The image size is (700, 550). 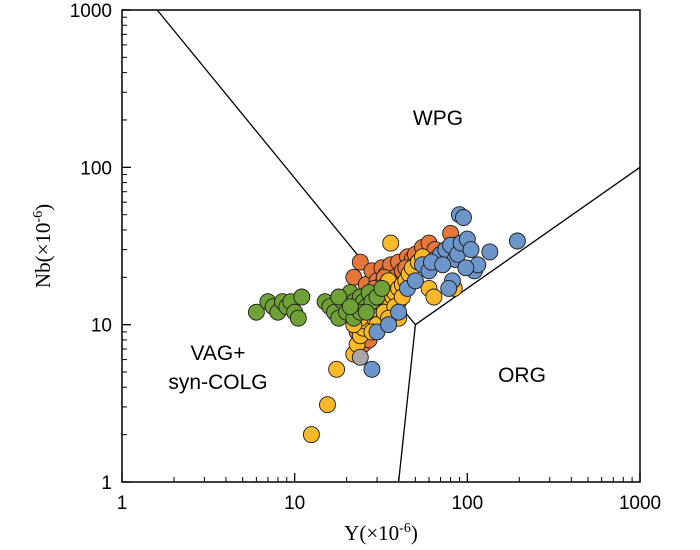 I want to click on x-axis-label-base: Y(×10, so click(x=371, y=533).